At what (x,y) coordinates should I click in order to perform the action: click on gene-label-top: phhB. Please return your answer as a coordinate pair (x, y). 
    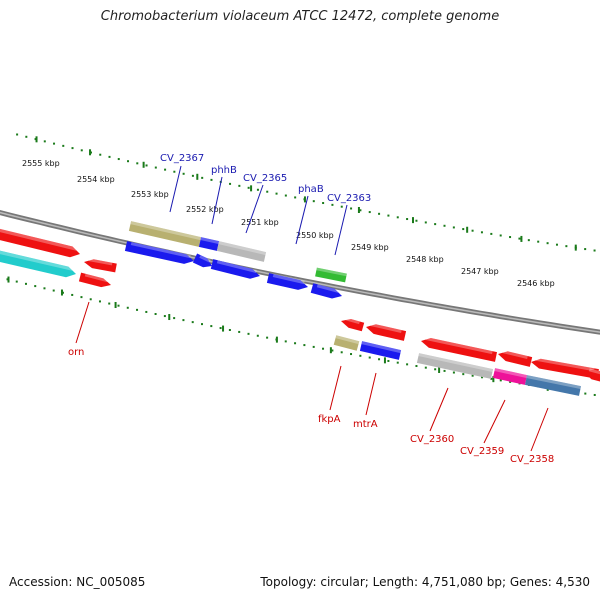
    Looking at the image, I should click on (224, 170).